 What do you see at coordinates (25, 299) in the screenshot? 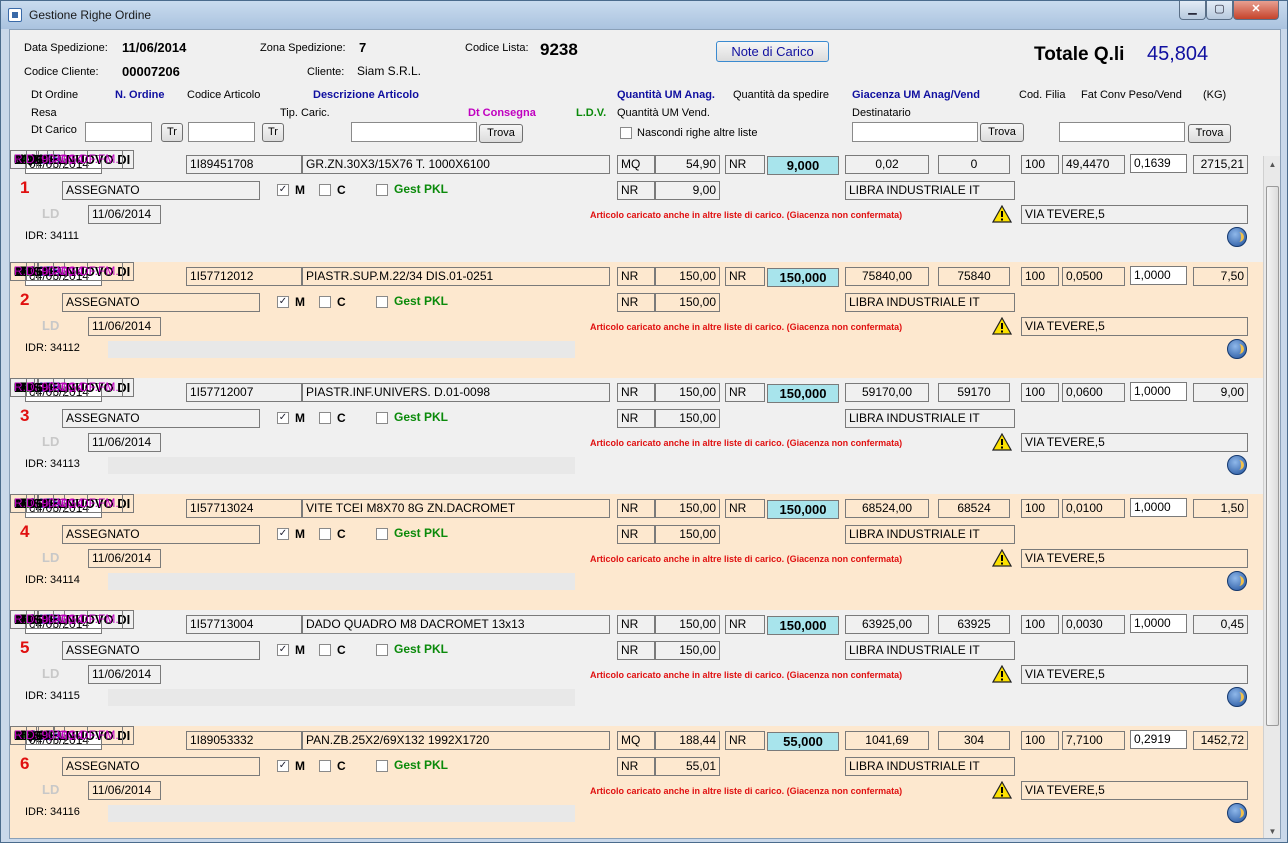
I see `row-number: 2` at bounding box center [25, 299].